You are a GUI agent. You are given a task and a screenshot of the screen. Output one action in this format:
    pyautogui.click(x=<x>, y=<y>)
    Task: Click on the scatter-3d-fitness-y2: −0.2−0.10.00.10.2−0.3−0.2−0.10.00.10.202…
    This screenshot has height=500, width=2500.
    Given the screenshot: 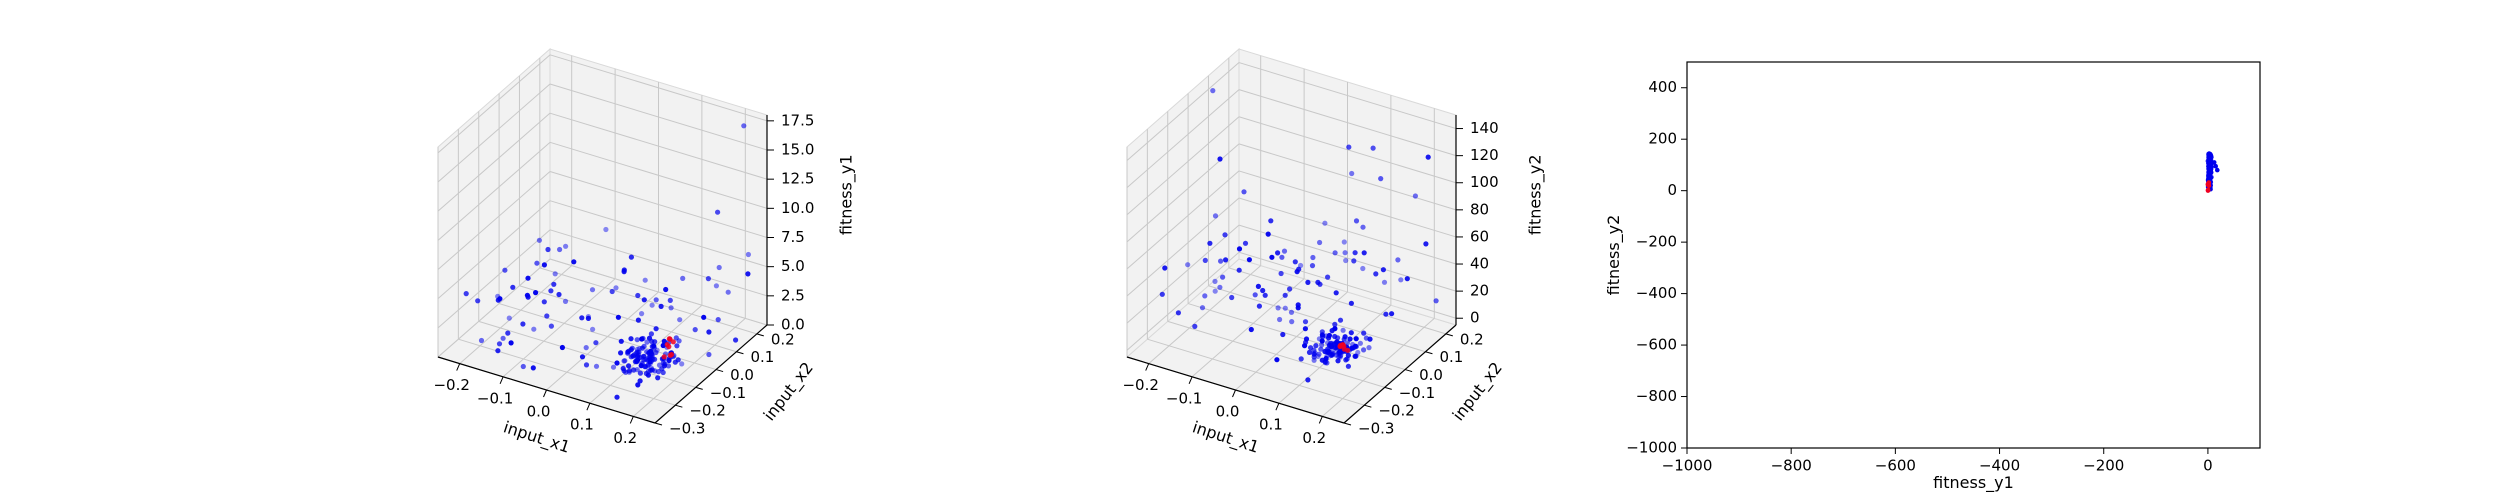 What is the action you would take?
    pyautogui.click(x=1334, y=252)
    